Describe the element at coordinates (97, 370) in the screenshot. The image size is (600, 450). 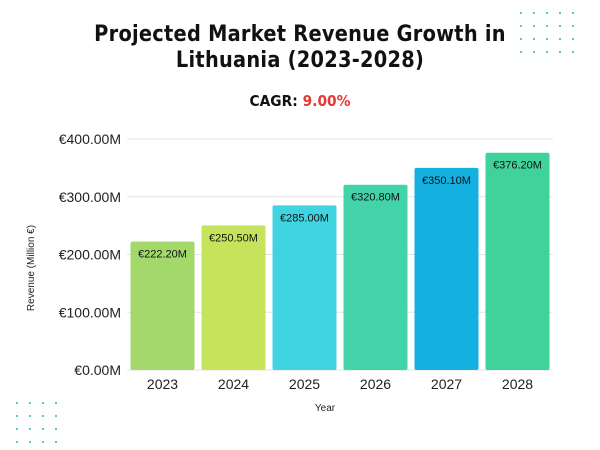
I see `y-tick-label: €0.00M` at that location.